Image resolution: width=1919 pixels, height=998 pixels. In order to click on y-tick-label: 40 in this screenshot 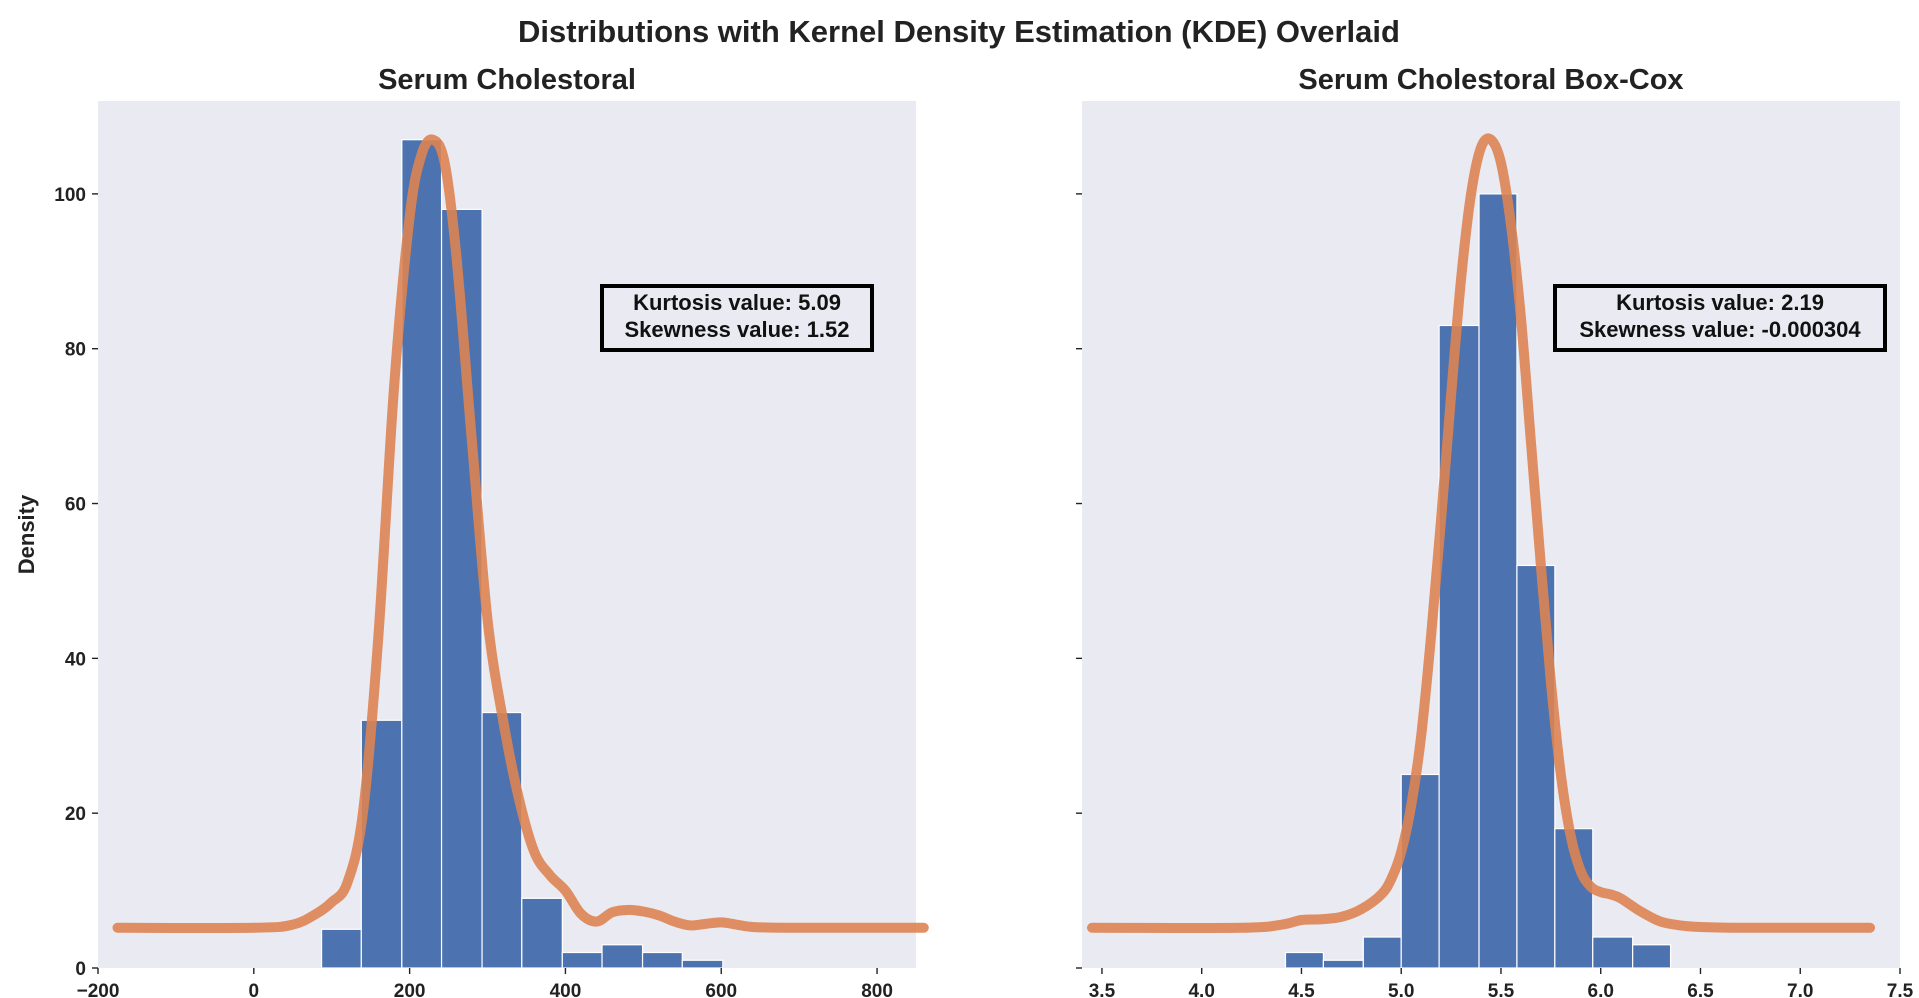, I will do `click(75, 659)`.